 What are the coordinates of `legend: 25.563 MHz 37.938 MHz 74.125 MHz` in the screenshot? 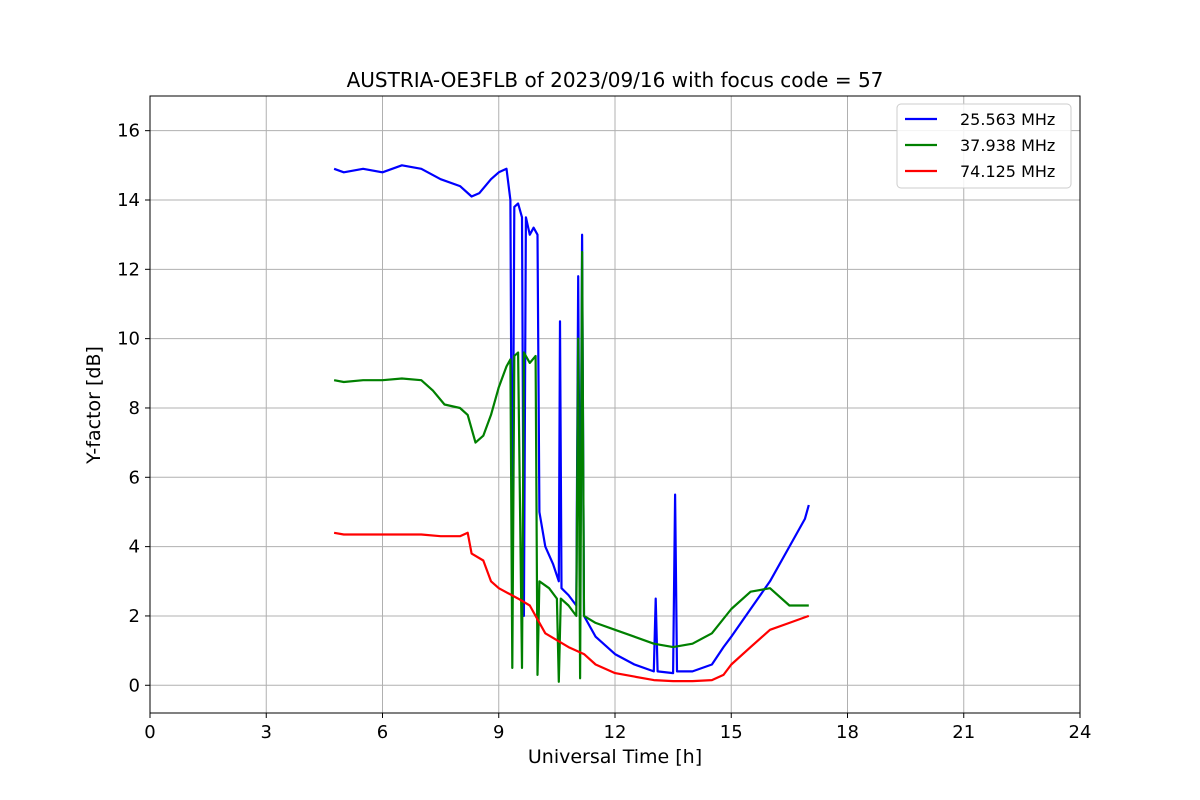 It's located at (984, 146).